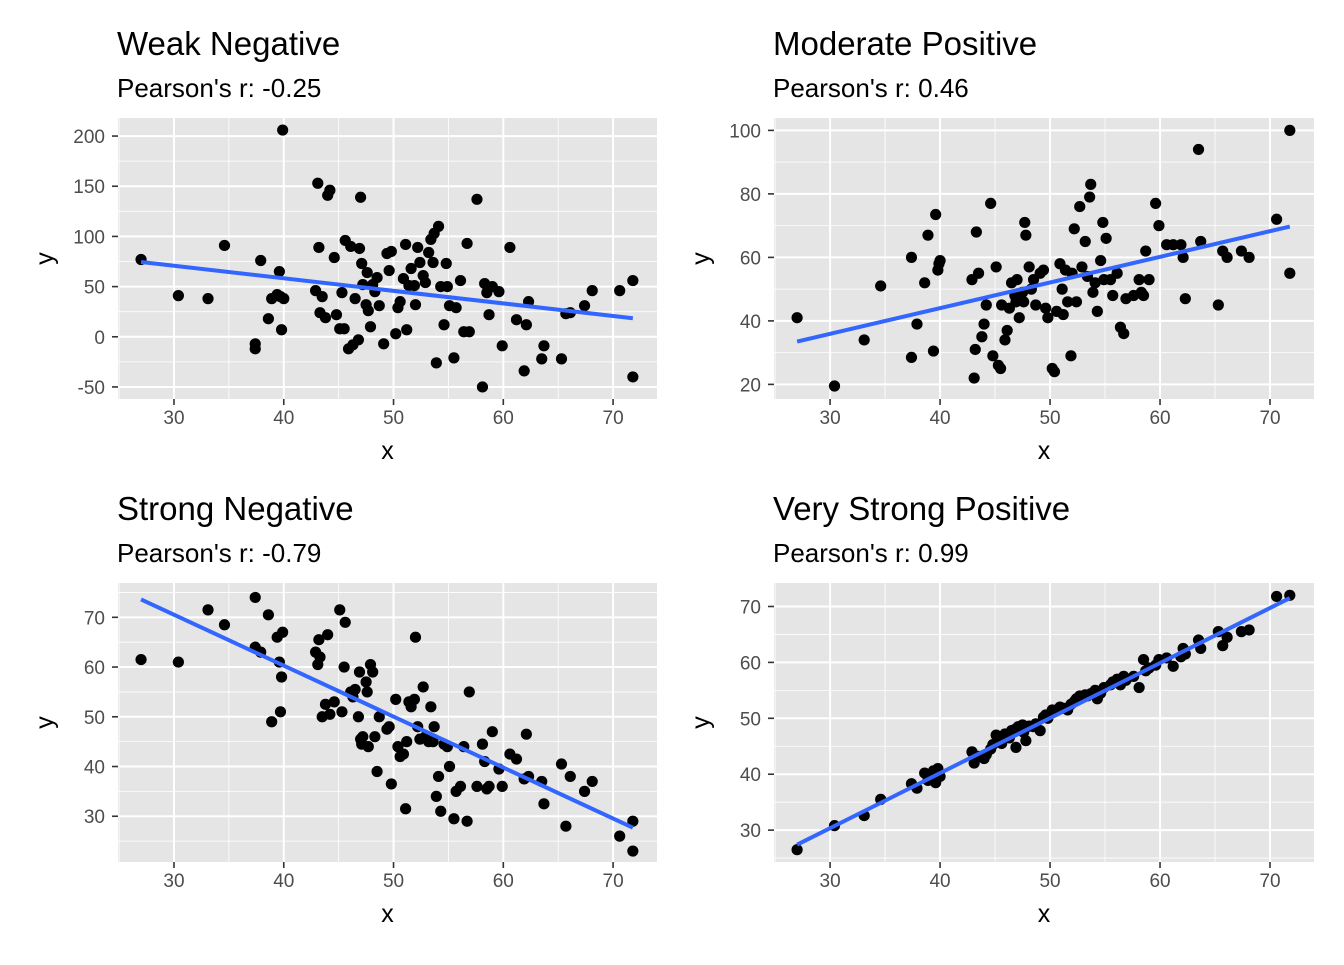 This screenshot has width=1344, height=965. What do you see at coordinates (235, 508) in the screenshot?
I see `panel-title: Strong Negative` at bounding box center [235, 508].